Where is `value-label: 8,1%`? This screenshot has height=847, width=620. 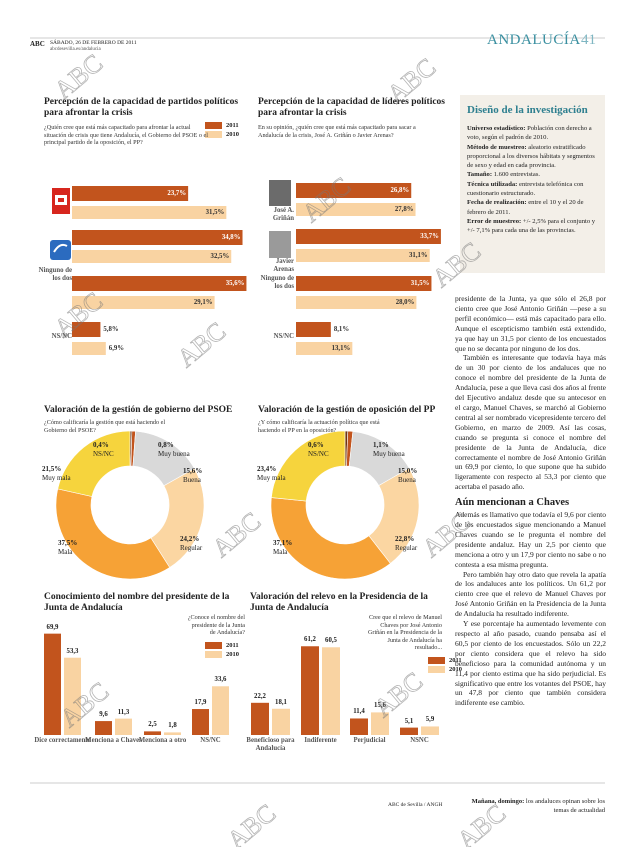
value-label: 8,1% is located at coordinates (341, 329).